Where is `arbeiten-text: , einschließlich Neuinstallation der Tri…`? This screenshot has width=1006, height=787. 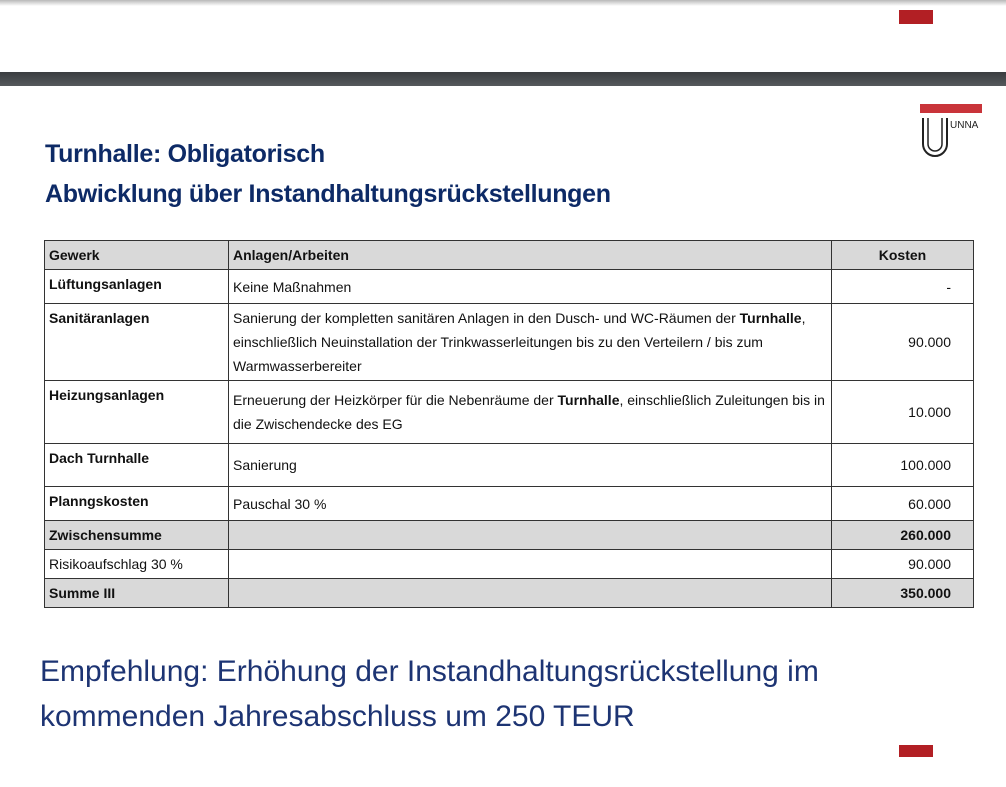 arbeiten-text: , einschließlich Neuinstallation der Tri… is located at coordinates (519, 342).